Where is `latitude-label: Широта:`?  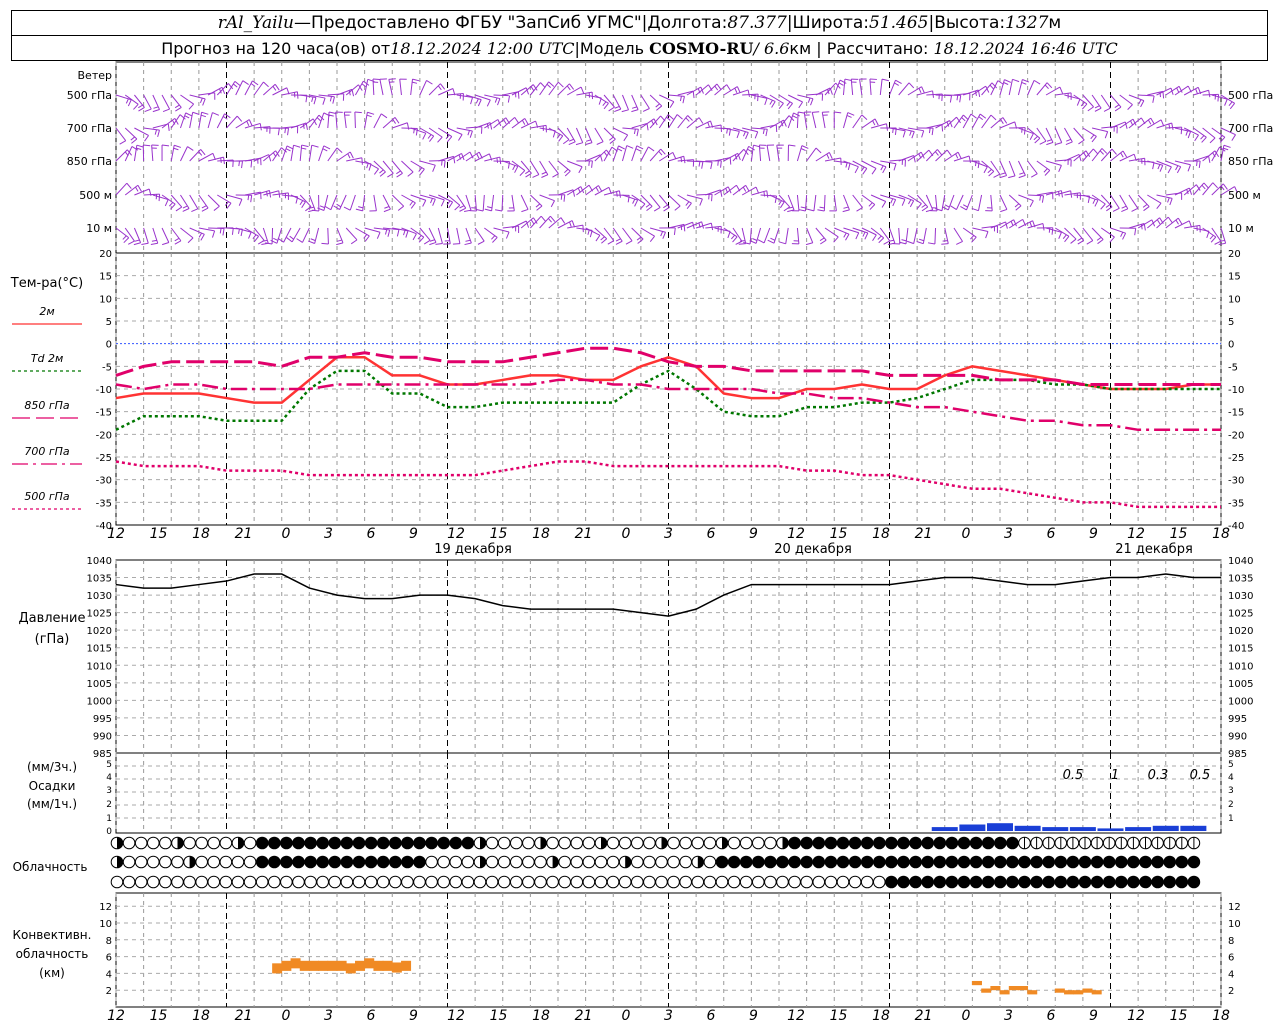
latitude-label: Широта: is located at coordinates (831, 23).